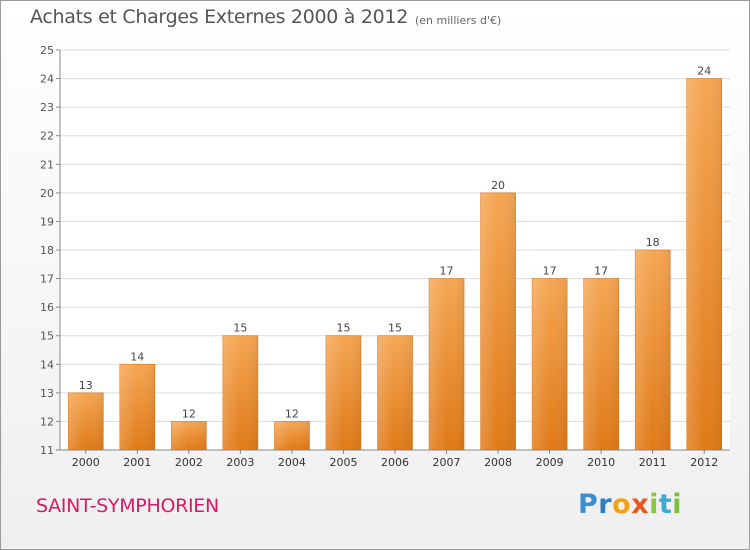  I want to click on logo-letter: P, so click(588, 504).